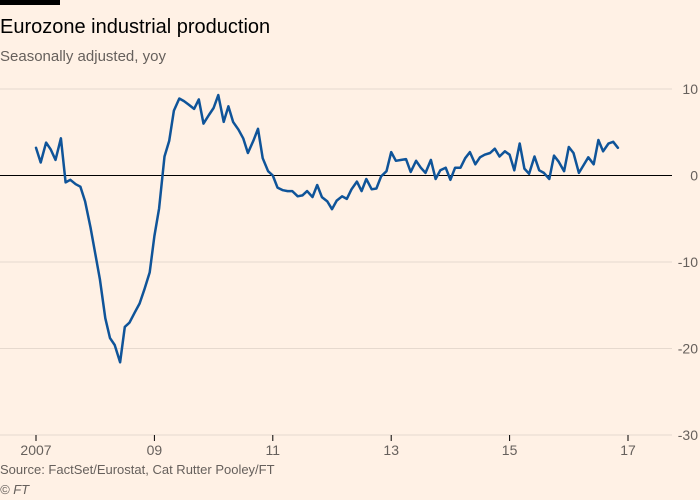 The height and width of the screenshot is (500, 700). Describe the element at coordinates (155, 450) in the screenshot. I see `x-tick-label: 09` at that location.